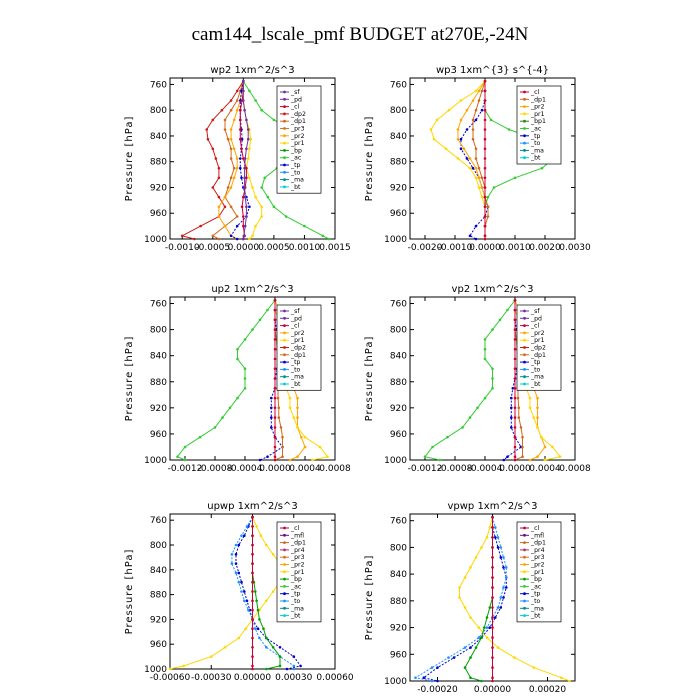 The image size is (700, 700). Describe the element at coordinates (535, 136) in the screenshot. I see `legend-label-tp: _tp` at that location.